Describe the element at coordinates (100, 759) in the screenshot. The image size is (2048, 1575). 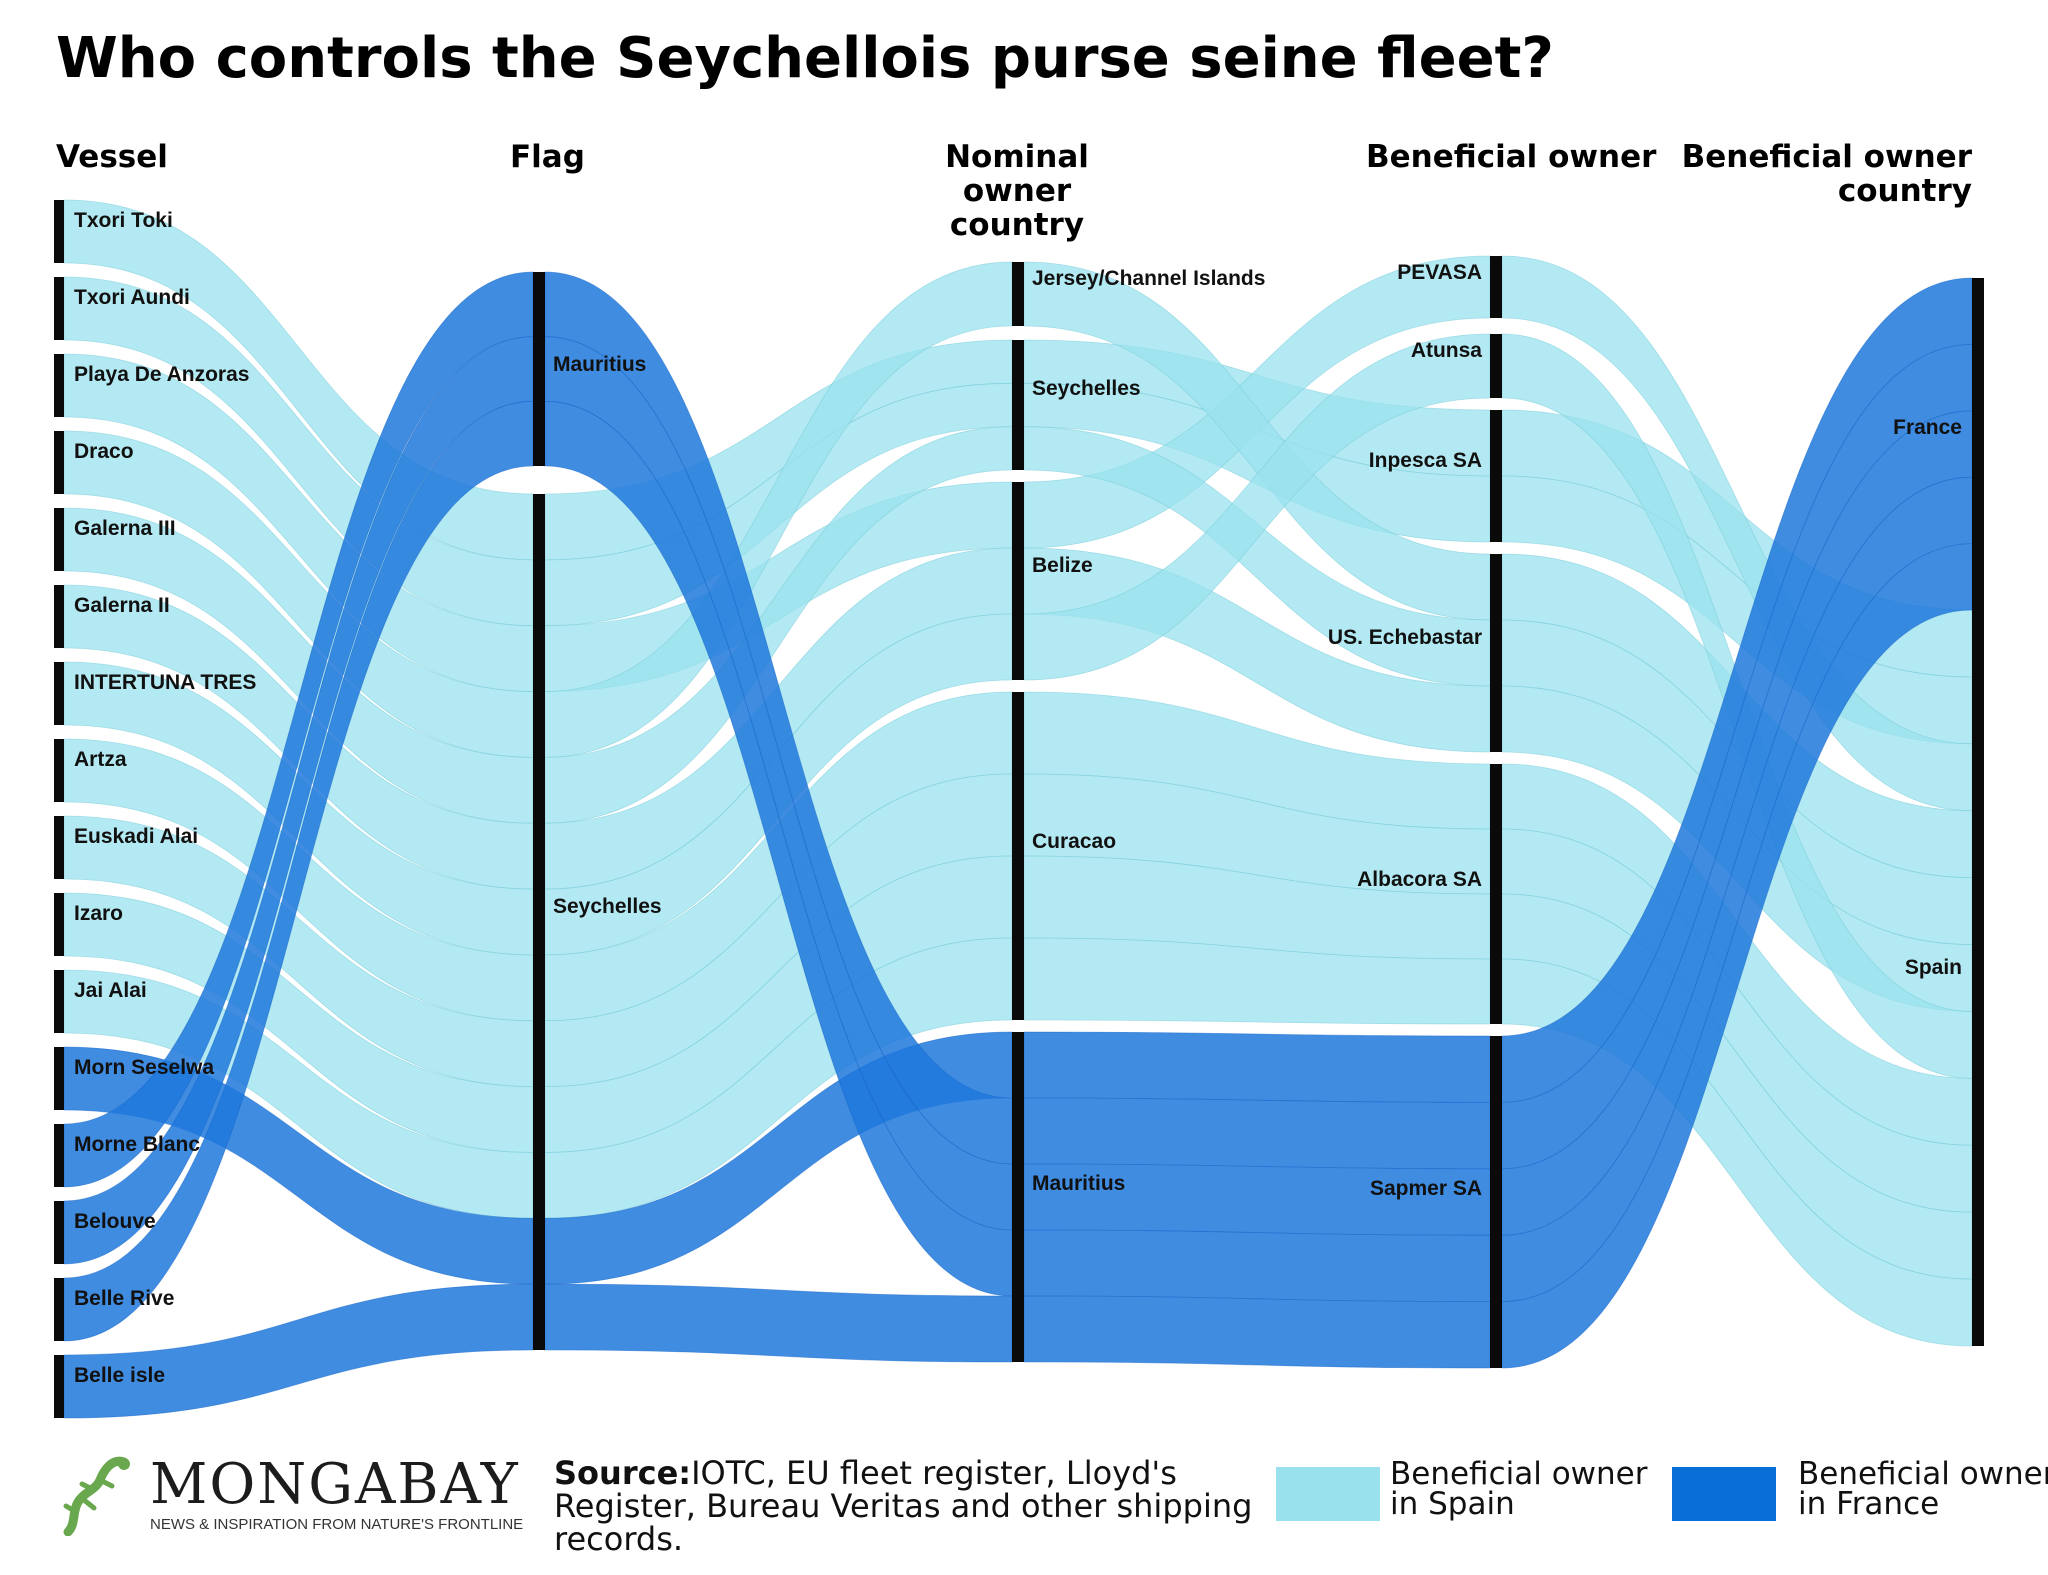
I see `node-label-vessel-artza: Artza` at that location.